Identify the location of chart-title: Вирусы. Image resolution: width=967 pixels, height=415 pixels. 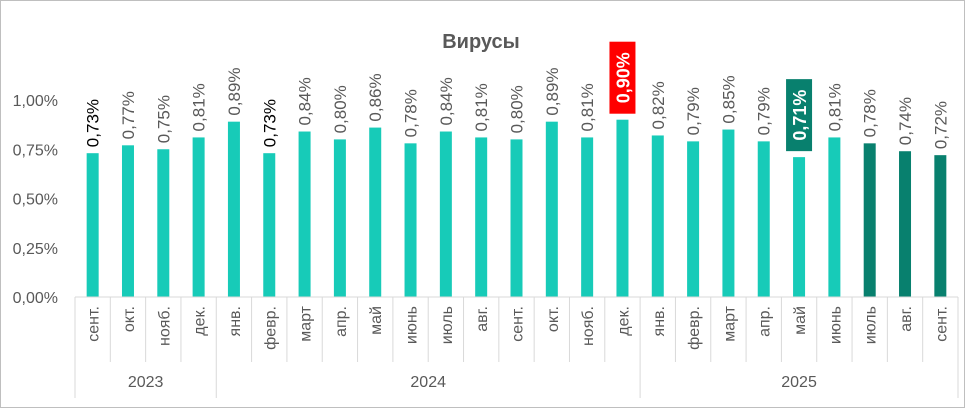
(481, 42).